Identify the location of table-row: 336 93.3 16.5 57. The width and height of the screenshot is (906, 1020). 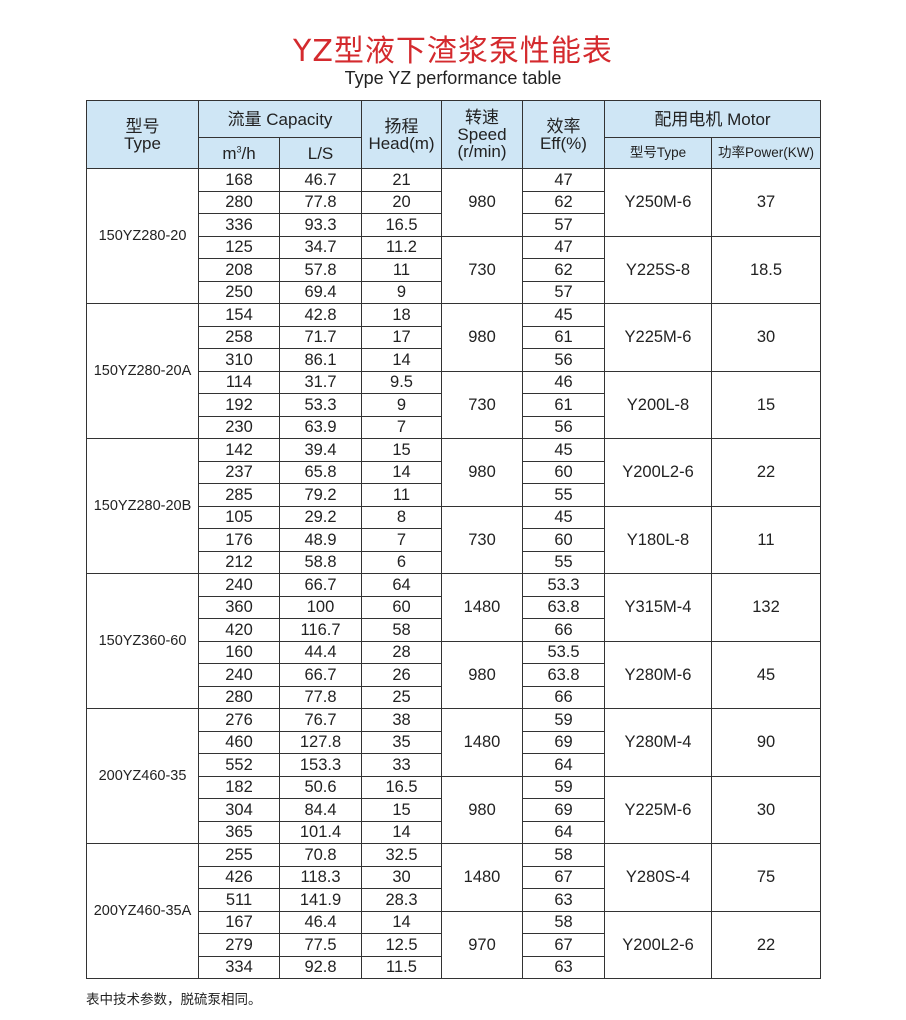
(454, 225).